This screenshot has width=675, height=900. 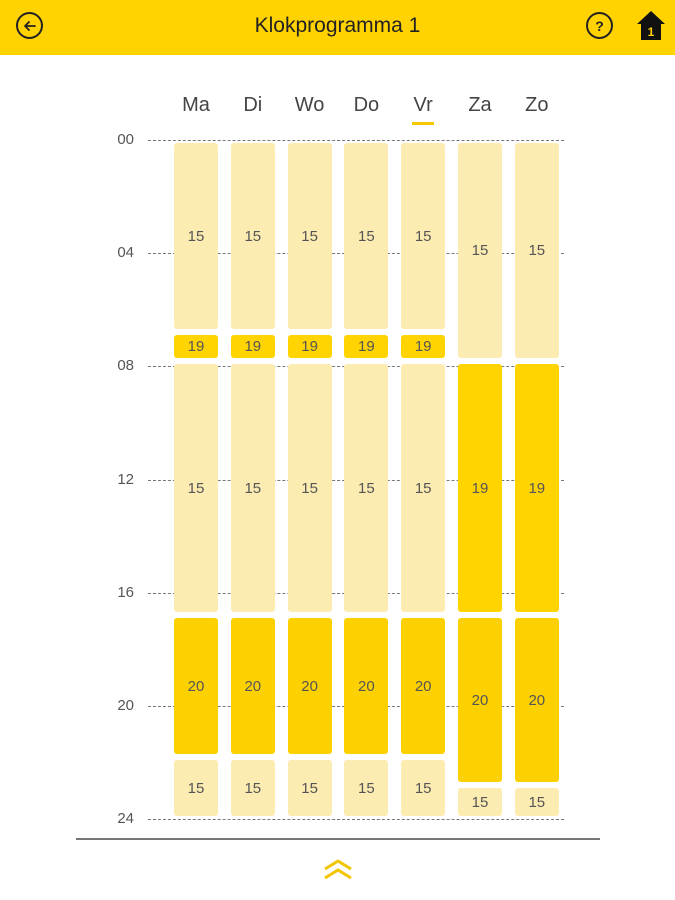 I want to click on day-label-za: Za, so click(x=480, y=105).